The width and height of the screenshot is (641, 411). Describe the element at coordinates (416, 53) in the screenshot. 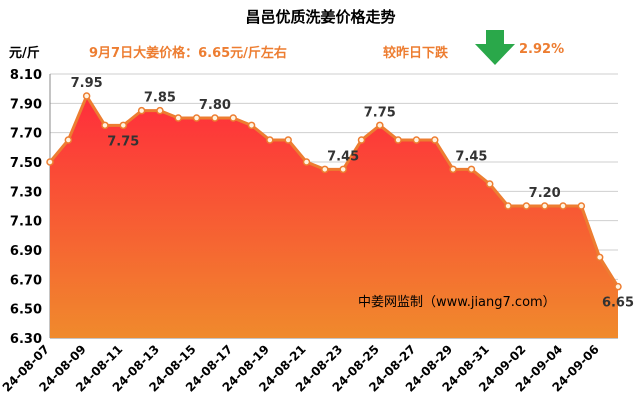

I see `change-label: 较昨日下跌` at that location.